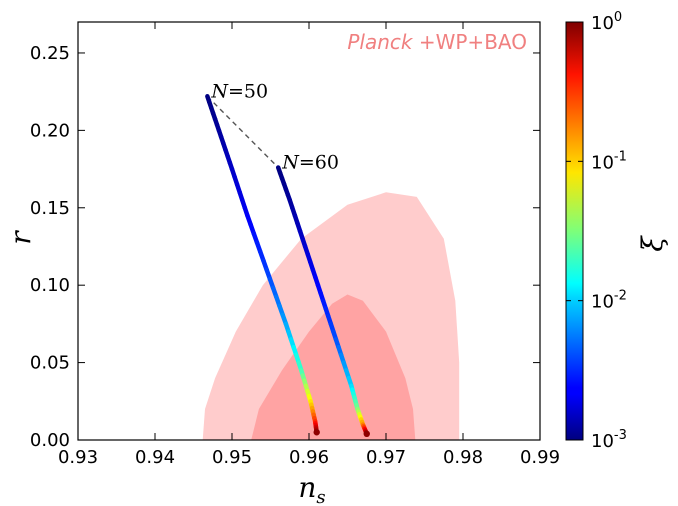 The height and width of the screenshot is (506, 678). Describe the element at coordinates (50, 130) in the screenshot. I see `y-tick-label: 0.20` at that location.